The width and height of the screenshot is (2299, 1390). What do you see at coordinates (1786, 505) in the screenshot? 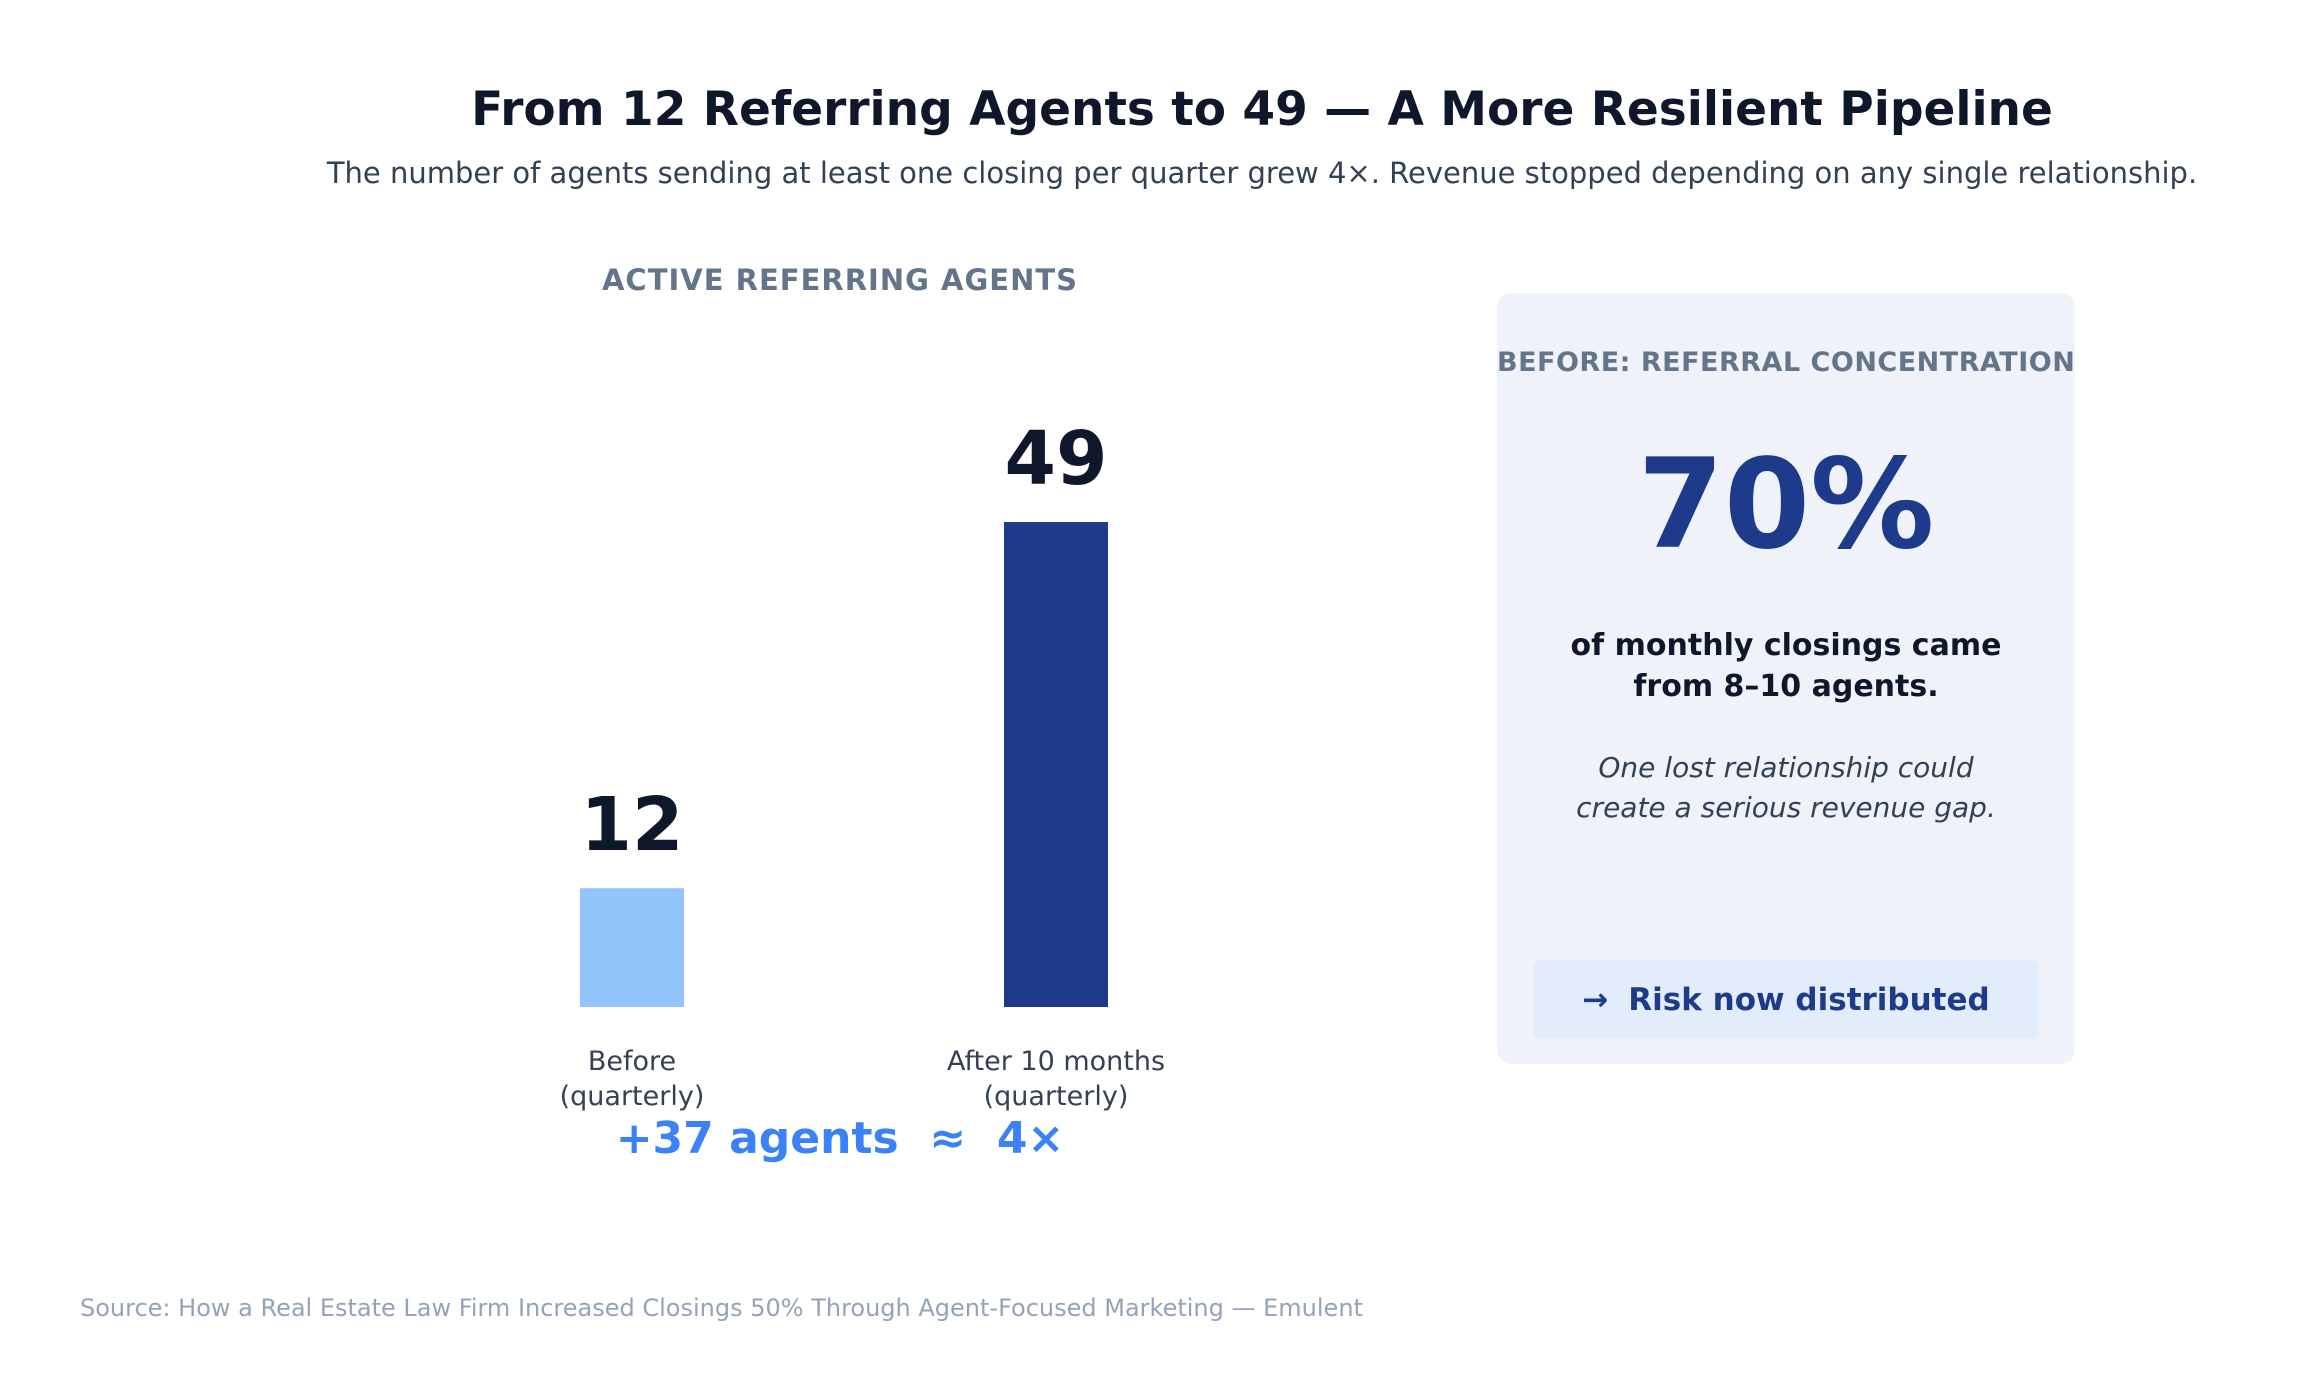
I see `concentration-stat: 70%` at bounding box center [1786, 505].